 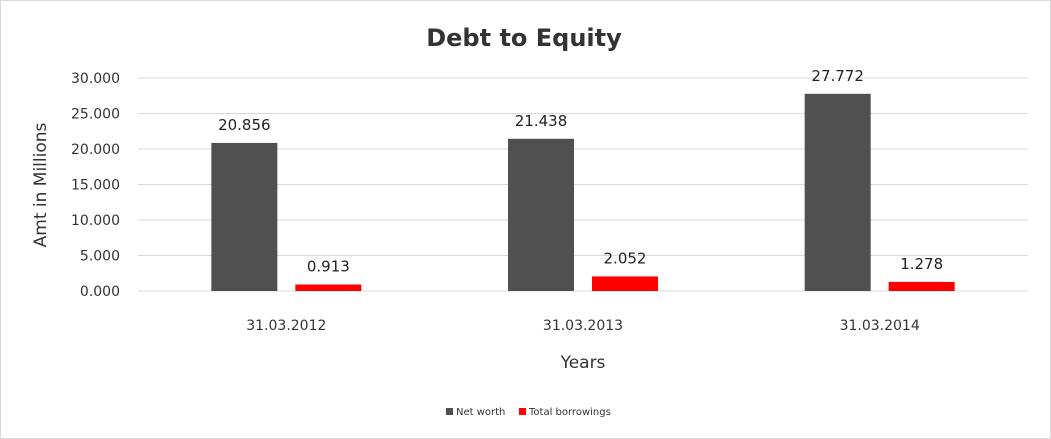 What do you see at coordinates (95, 150) in the screenshot?
I see `y-tick-label: 20.000` at bounding box center [95, 150].